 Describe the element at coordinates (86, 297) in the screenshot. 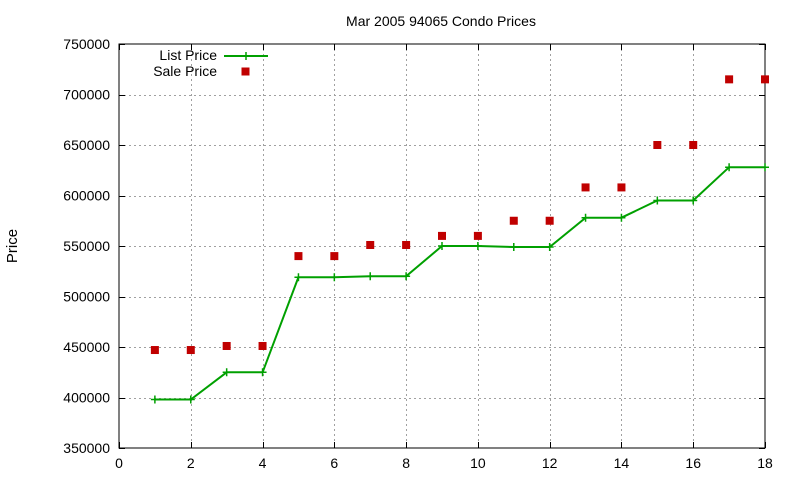

I see `y-tick-label: 500000` at that location.